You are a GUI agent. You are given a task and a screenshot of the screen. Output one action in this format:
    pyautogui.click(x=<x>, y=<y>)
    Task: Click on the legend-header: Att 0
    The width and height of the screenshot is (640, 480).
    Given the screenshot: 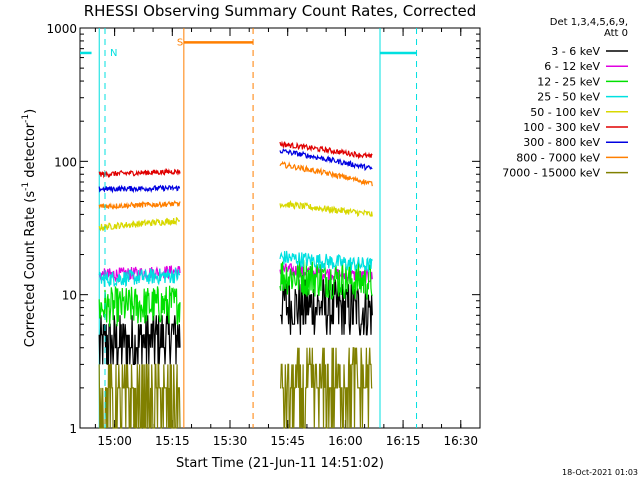 What is the action you would take?
    pyautogui.click(x=616, y=33)
    